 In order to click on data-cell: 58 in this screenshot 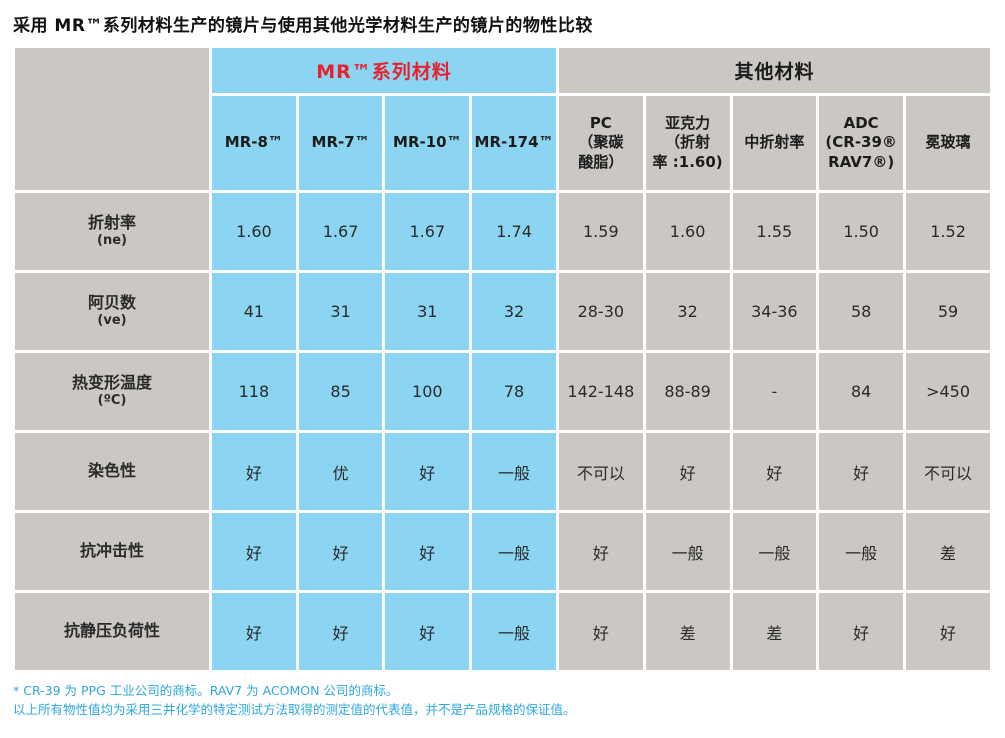, I will do `click(861, 311)`.